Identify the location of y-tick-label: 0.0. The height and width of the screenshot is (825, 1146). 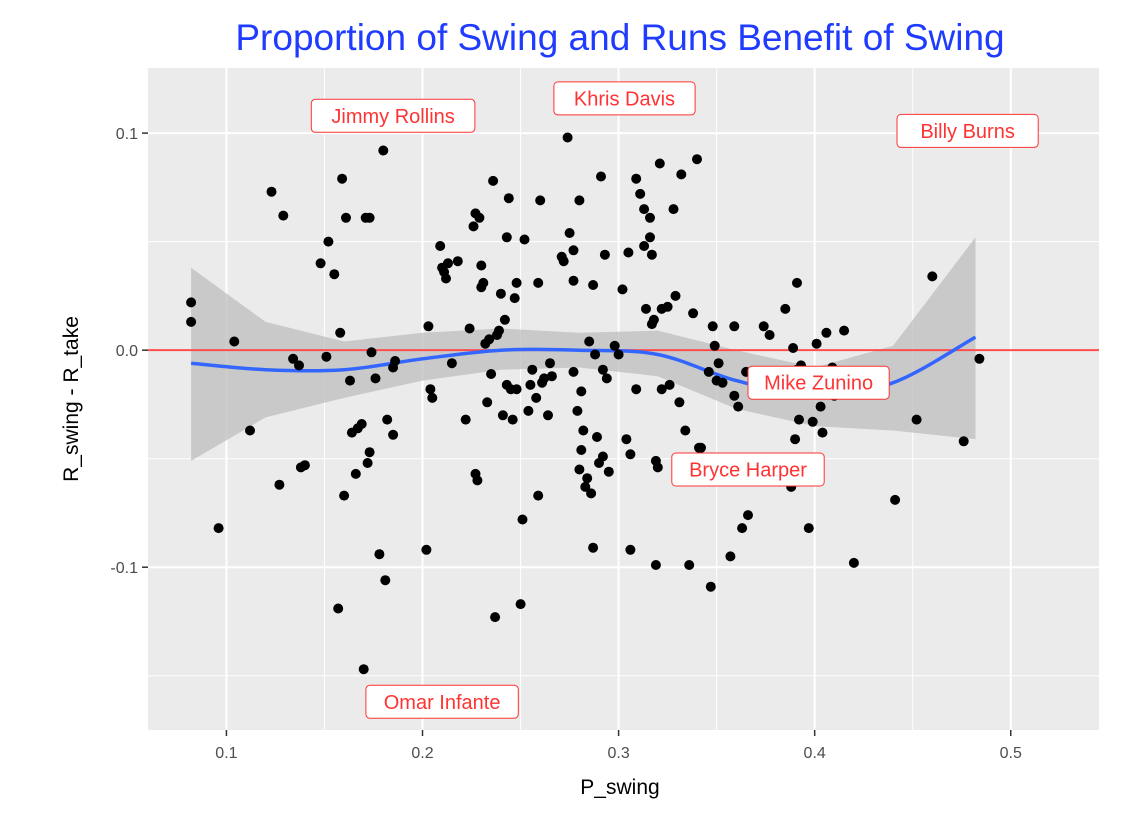
(127, 351).